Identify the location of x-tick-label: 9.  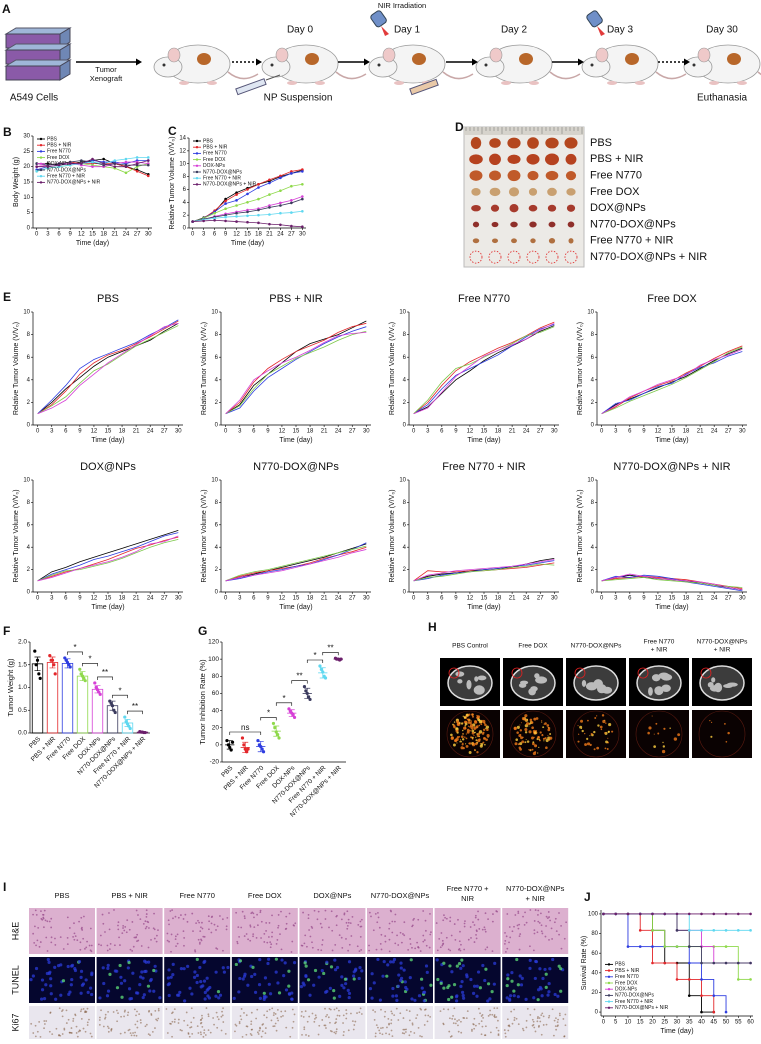
(80, 432).